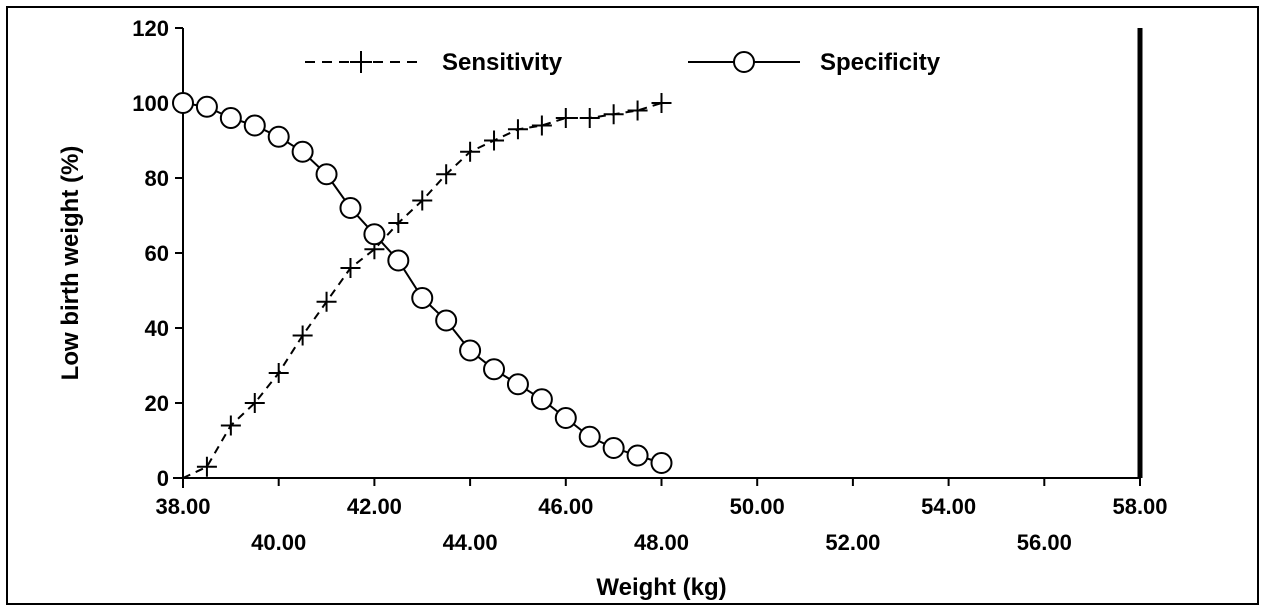  What do you see at coordinates (157, 328) in the screenshot?
I see `y-tick-label: 40` at bounding box center [157, 328].